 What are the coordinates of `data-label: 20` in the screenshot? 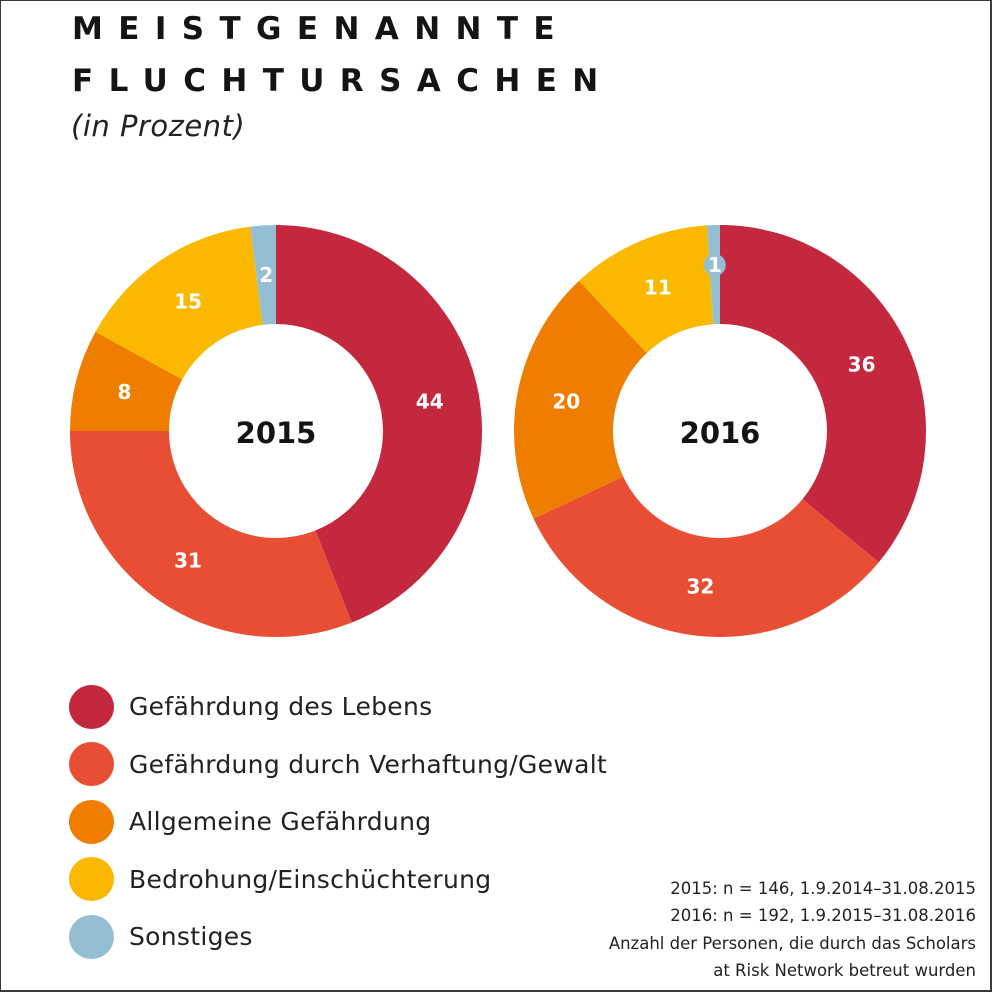 It's located at (566, 402).